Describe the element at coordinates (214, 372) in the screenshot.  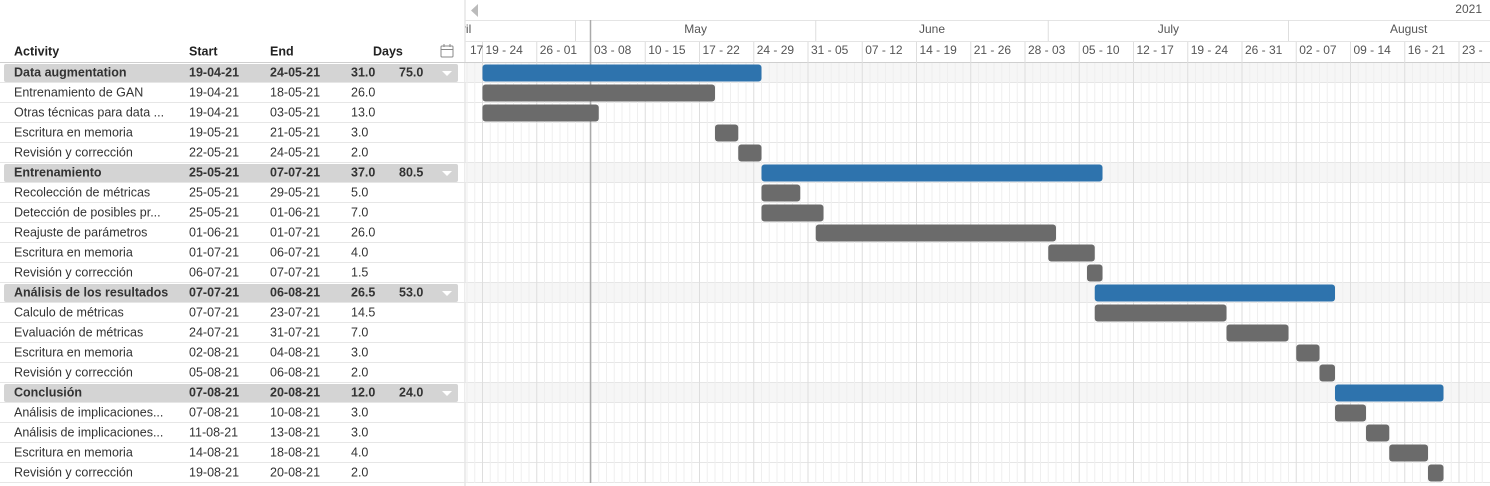
I see `start-date: 05-08-21` at that location.